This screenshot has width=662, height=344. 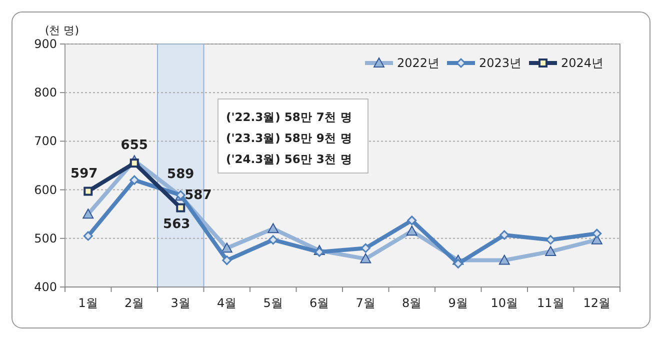 What do you see at coordinates (45, 189) in the screenshot?
I see `y-tick-label: 600` at bounding box center [45, 189].